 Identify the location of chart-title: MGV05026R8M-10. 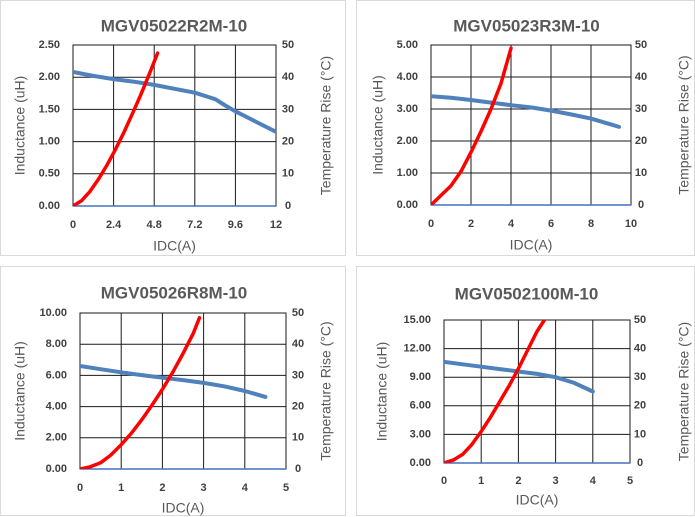
(174, 292).